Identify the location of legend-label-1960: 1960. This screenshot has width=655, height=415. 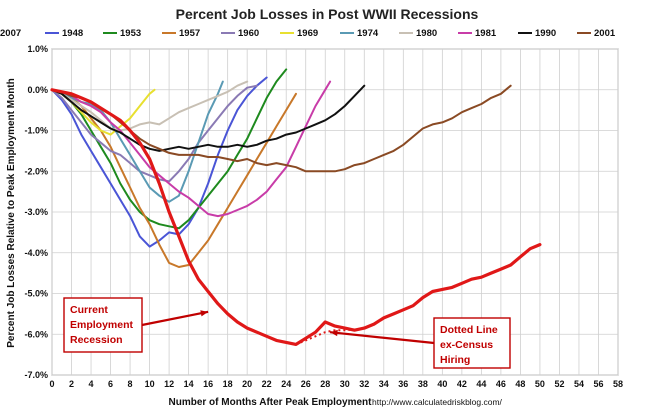
(248, 33).